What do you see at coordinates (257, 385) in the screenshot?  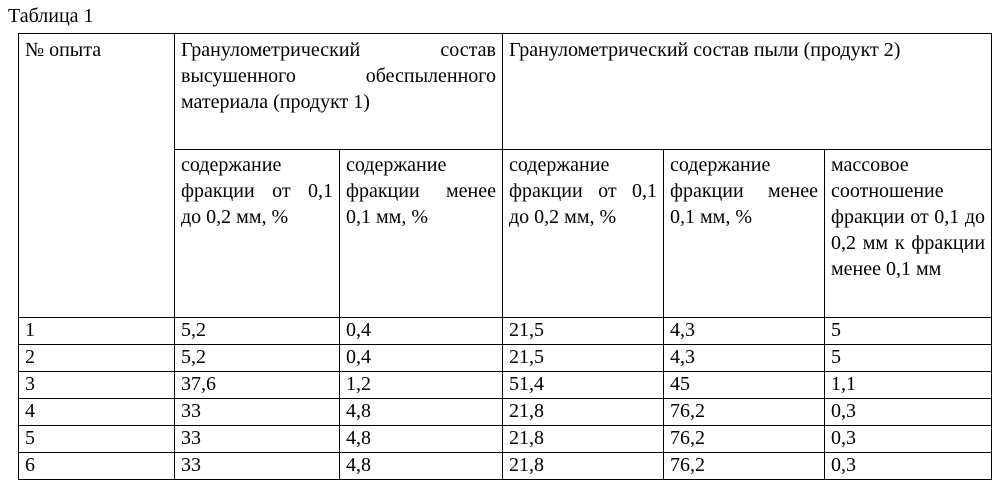 I see `cell-p1-fraction-01-02: 37,6` at bounding box center [257, 385].